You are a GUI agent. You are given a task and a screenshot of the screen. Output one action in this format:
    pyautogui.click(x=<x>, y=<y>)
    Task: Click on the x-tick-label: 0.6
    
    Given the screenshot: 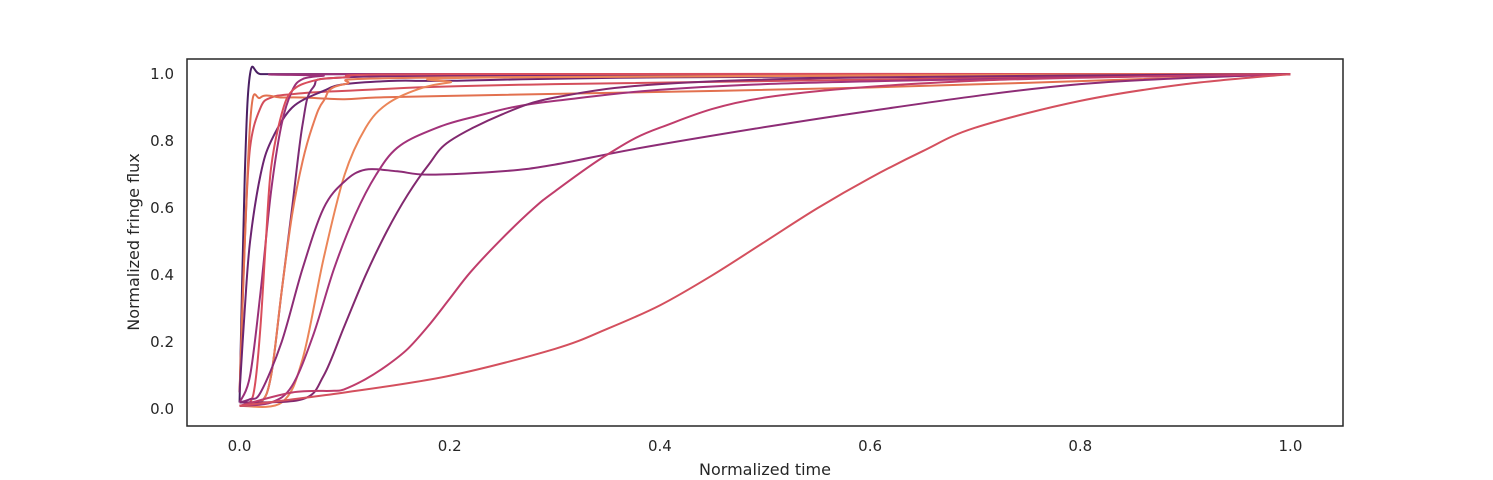 What is the action you would take?
    pyautogui.click(x=870, y=446)
    